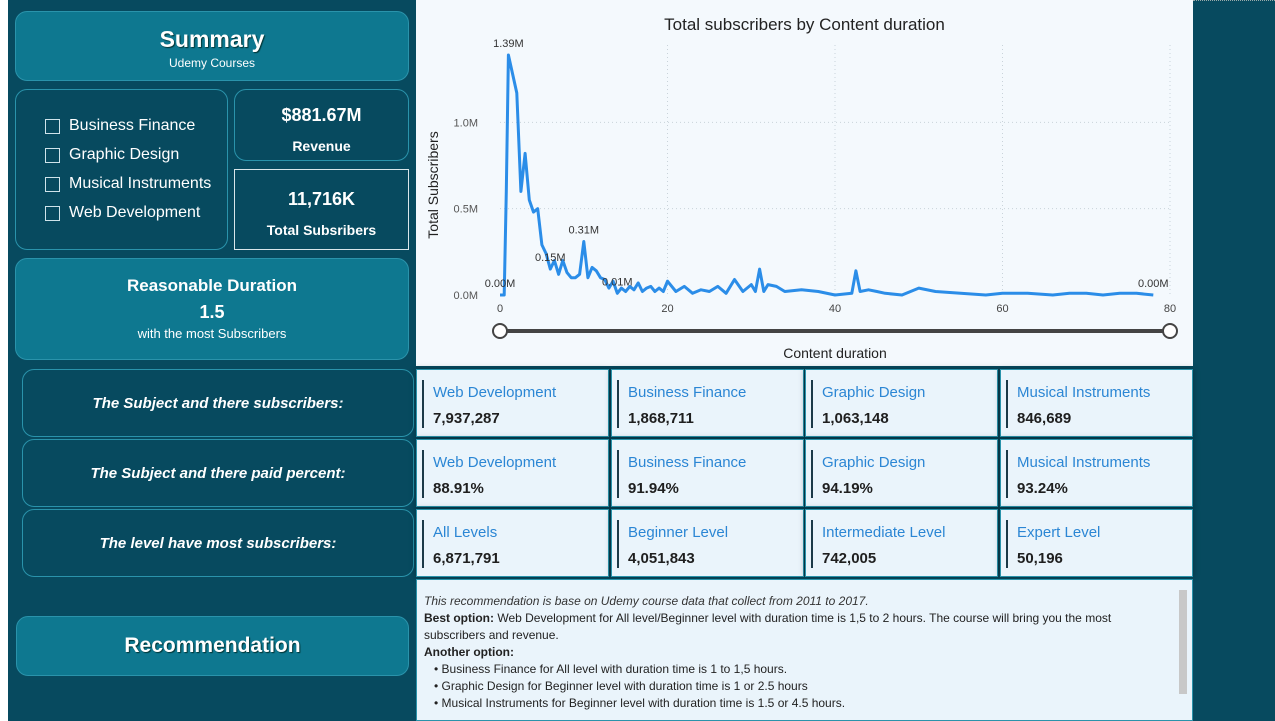 The height and width of the screenshot is (721, 1275). What do you see at coordinates (617, 282) in the screenshot?
I see `data-label: 0.01M` at bounding box center [617, 282].